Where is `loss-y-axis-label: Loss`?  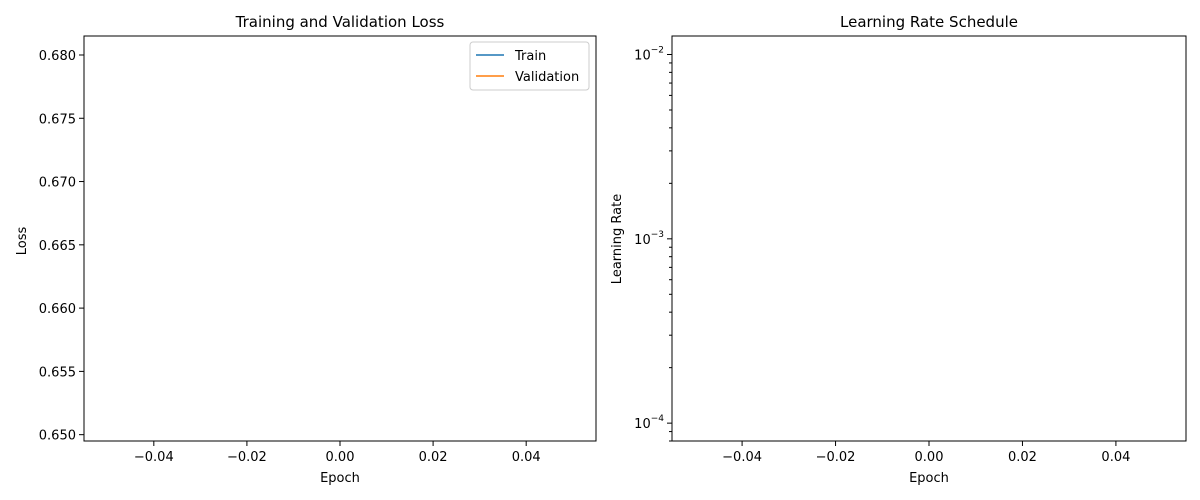
loss-y-axis-label: Loss is located at coordinates (22, 241).